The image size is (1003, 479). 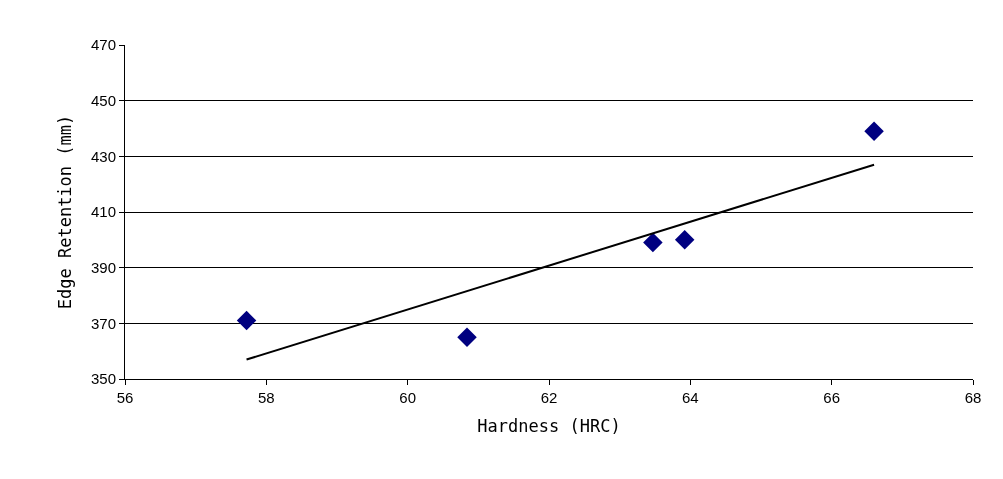 I want to click on x-tick-label: 58, so click(x=266, y=397).